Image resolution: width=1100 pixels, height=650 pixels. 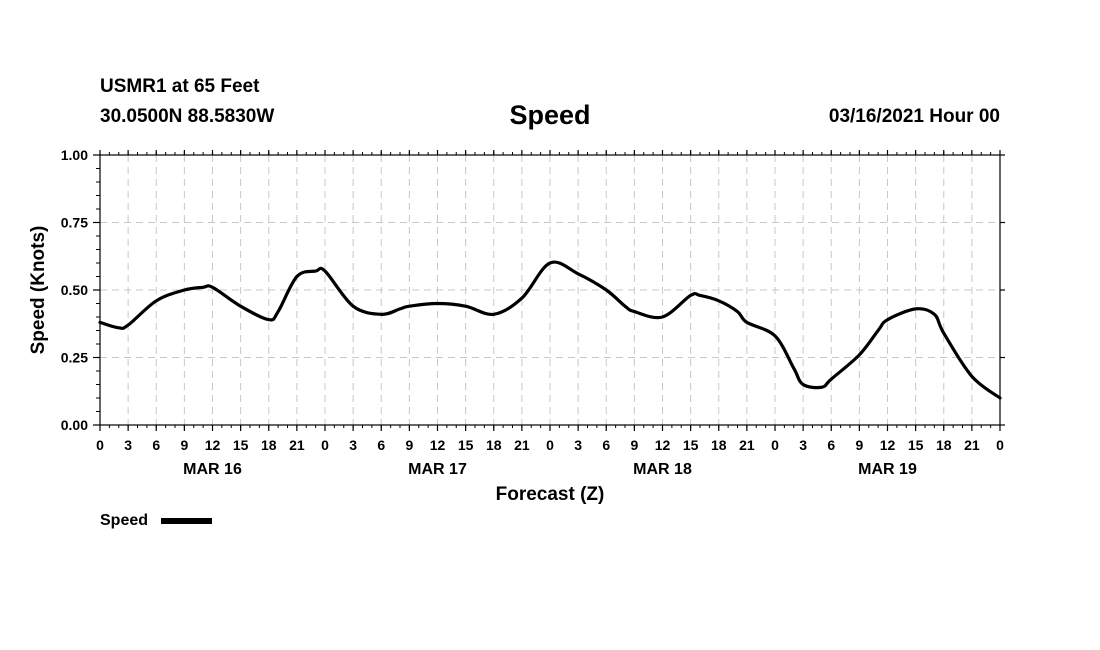 What do you see at coordinates (38, 290) in the screenshot?
I see `y-axis-label: Speed (Knots)` at bounding box center [38, 290].